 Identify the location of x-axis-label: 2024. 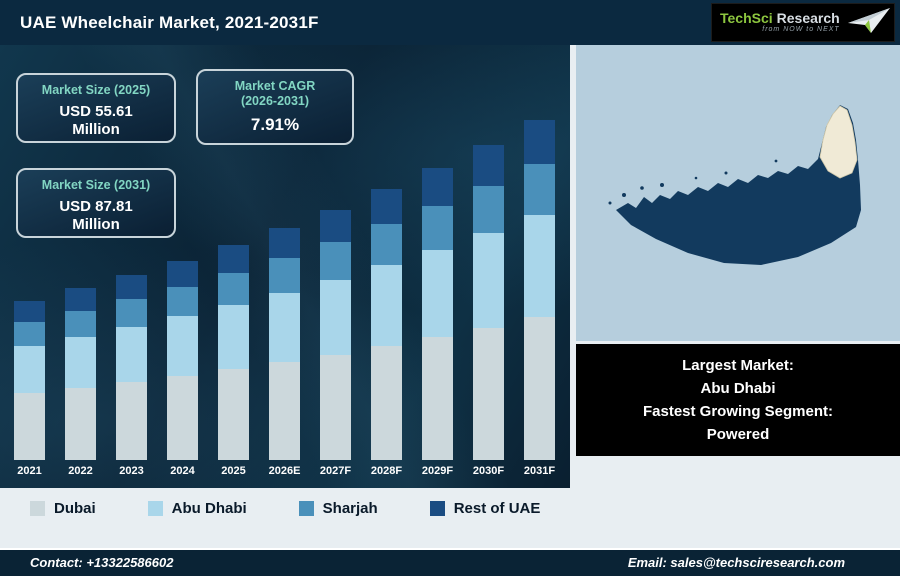
(182, 471).